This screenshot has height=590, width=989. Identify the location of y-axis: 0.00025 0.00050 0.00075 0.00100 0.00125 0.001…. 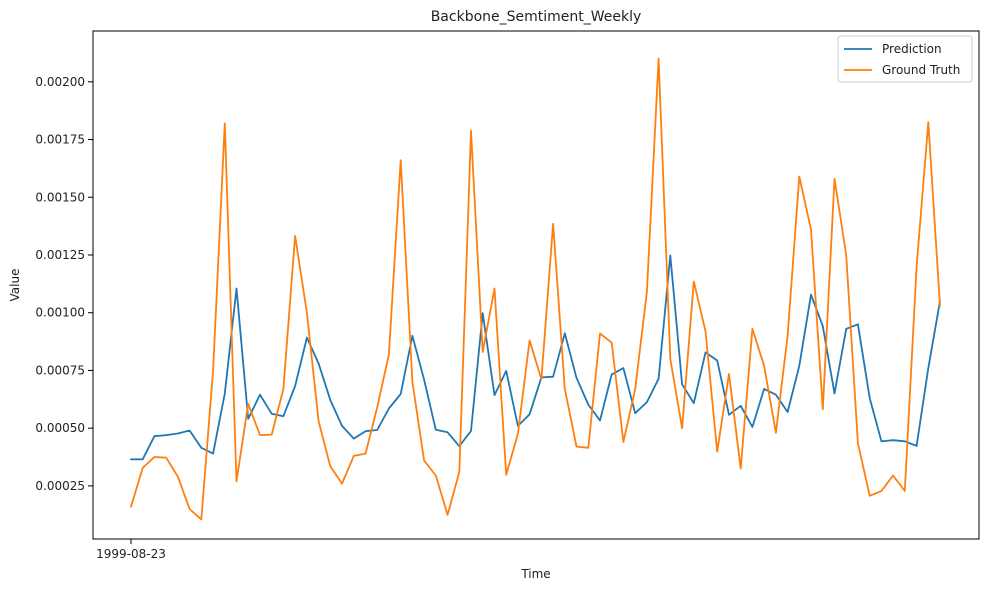
(64, 284).